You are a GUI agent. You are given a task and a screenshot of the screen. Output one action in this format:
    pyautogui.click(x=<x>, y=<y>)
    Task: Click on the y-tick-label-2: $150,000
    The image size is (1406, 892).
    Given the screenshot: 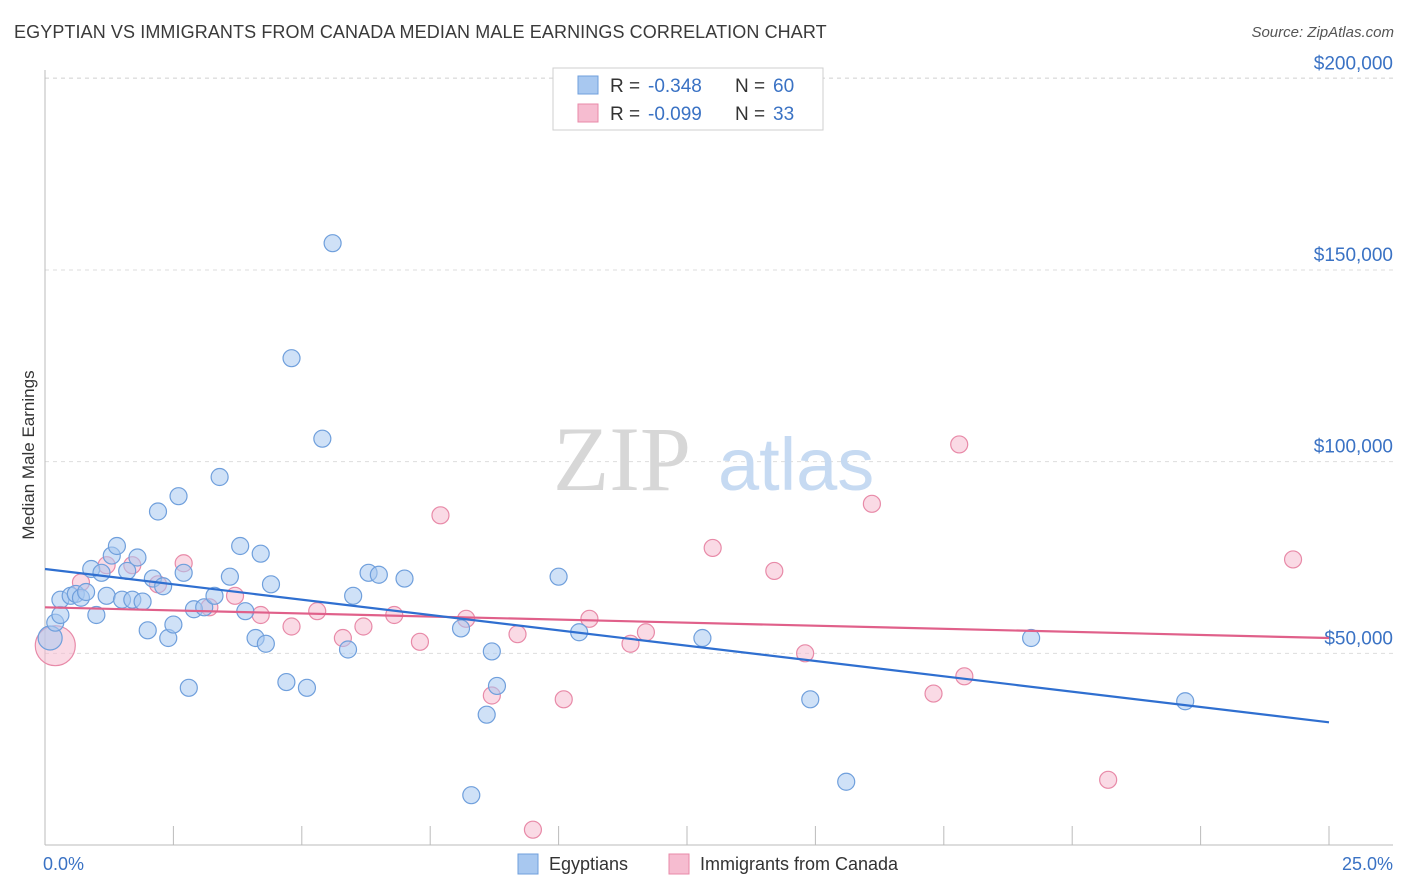 What is the action you would take?
    pyautogui.click(x=1353, y=255)
    